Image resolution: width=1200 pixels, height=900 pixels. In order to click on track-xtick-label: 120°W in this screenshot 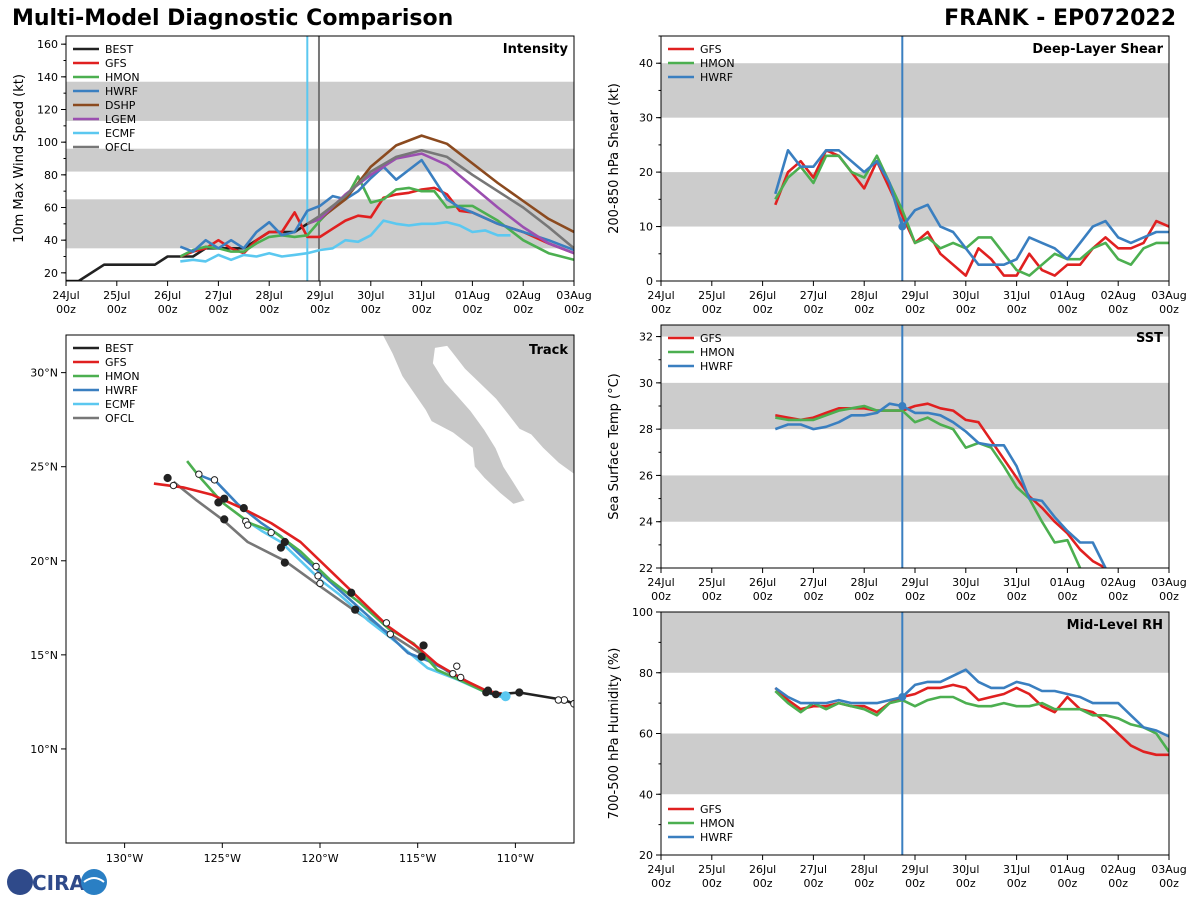, I will do `click(319, 858)`.